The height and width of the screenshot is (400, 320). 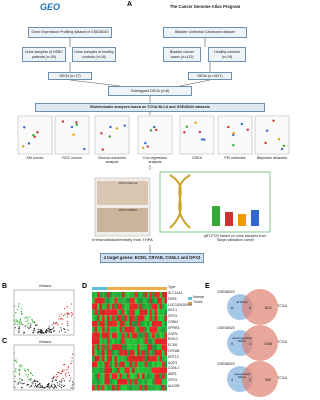 I want to click on pcr-bar, so click(x=216, y=216).